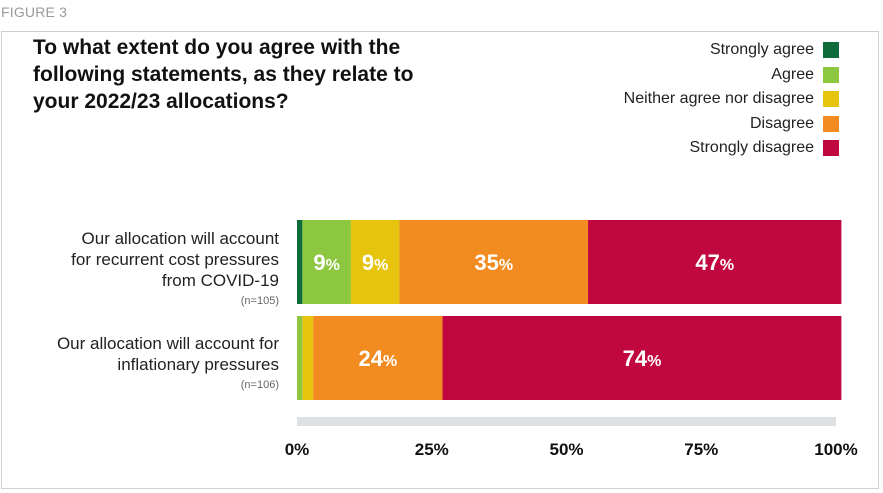  I want to click on legend-item-neither: Neither agree nor disagree, so click(731, 99).